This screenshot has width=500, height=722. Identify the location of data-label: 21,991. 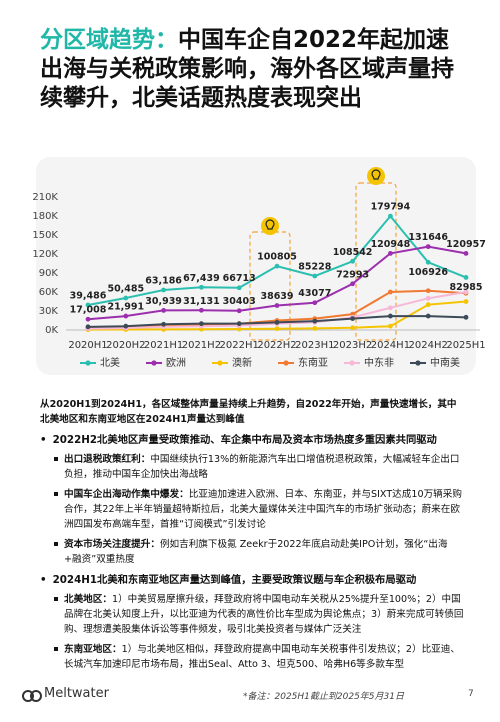
(125, 307).